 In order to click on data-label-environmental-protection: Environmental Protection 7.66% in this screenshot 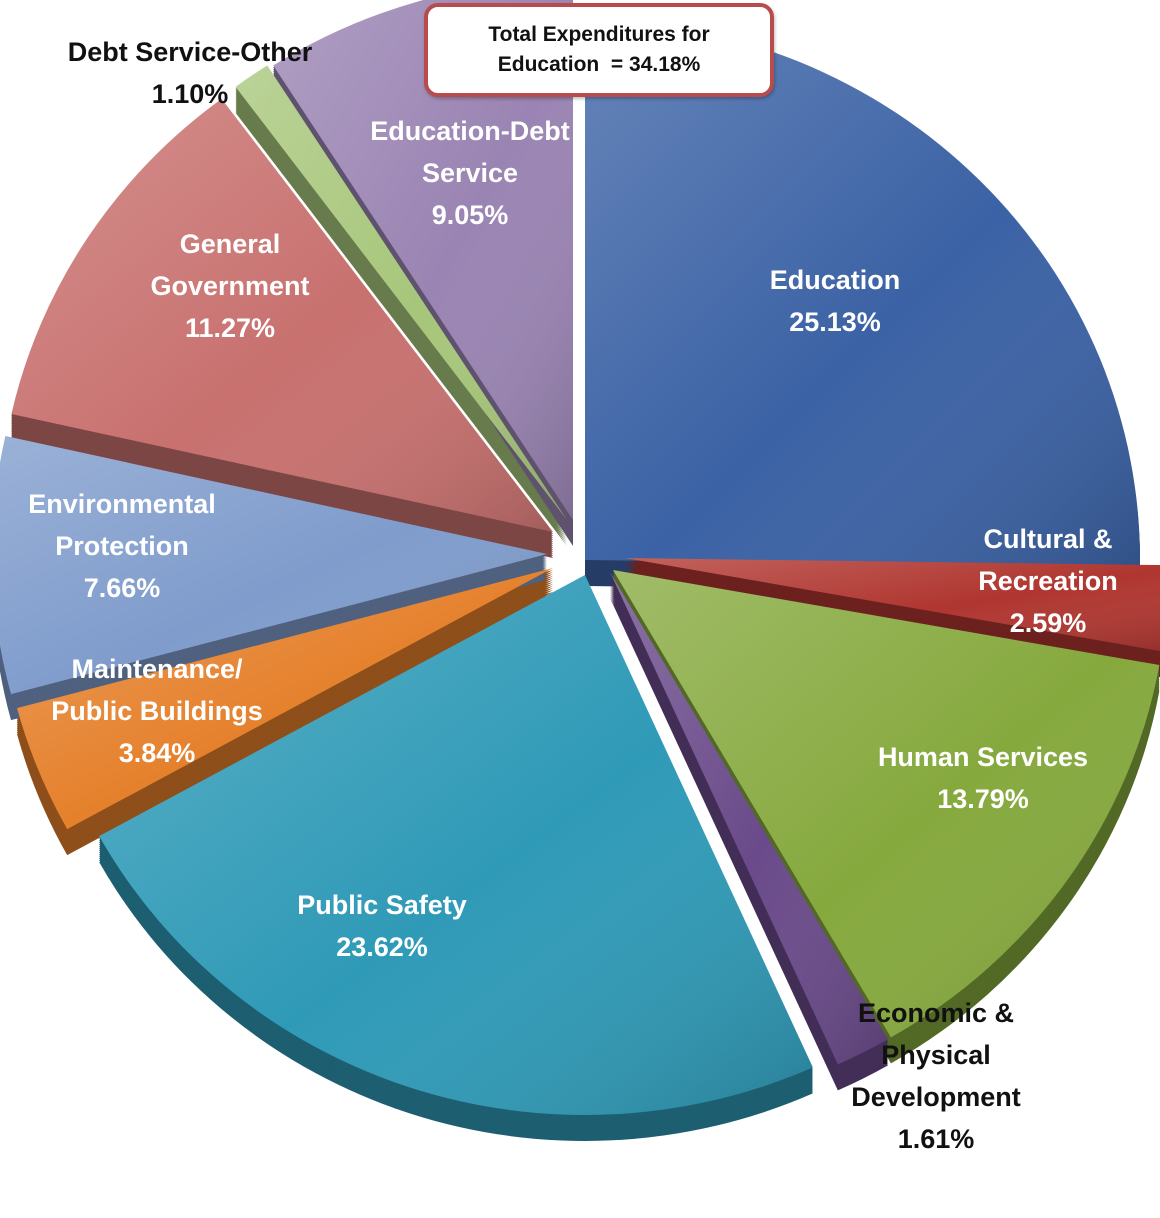, I will do `click(122, 546)`.